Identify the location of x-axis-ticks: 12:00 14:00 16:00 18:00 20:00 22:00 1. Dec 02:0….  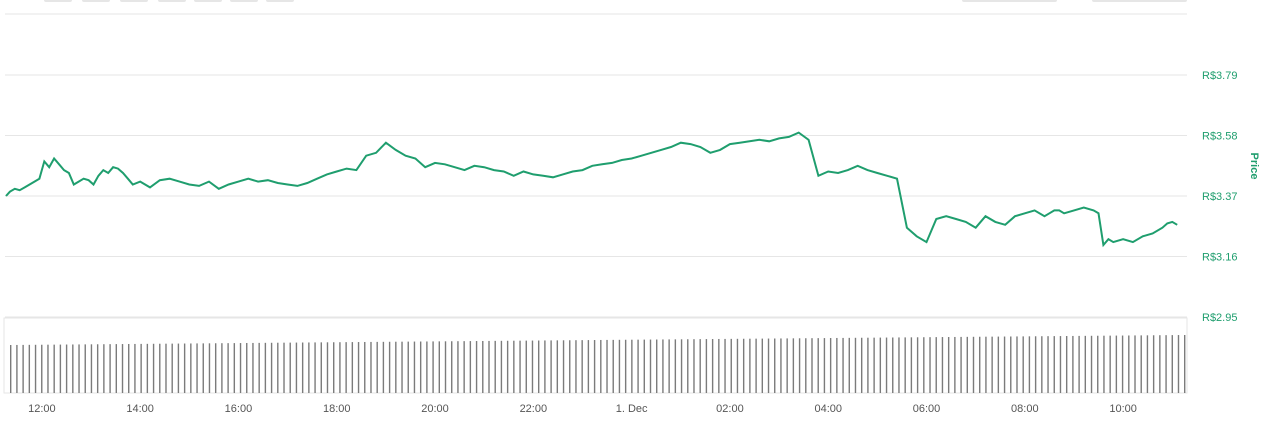
(582, 409).